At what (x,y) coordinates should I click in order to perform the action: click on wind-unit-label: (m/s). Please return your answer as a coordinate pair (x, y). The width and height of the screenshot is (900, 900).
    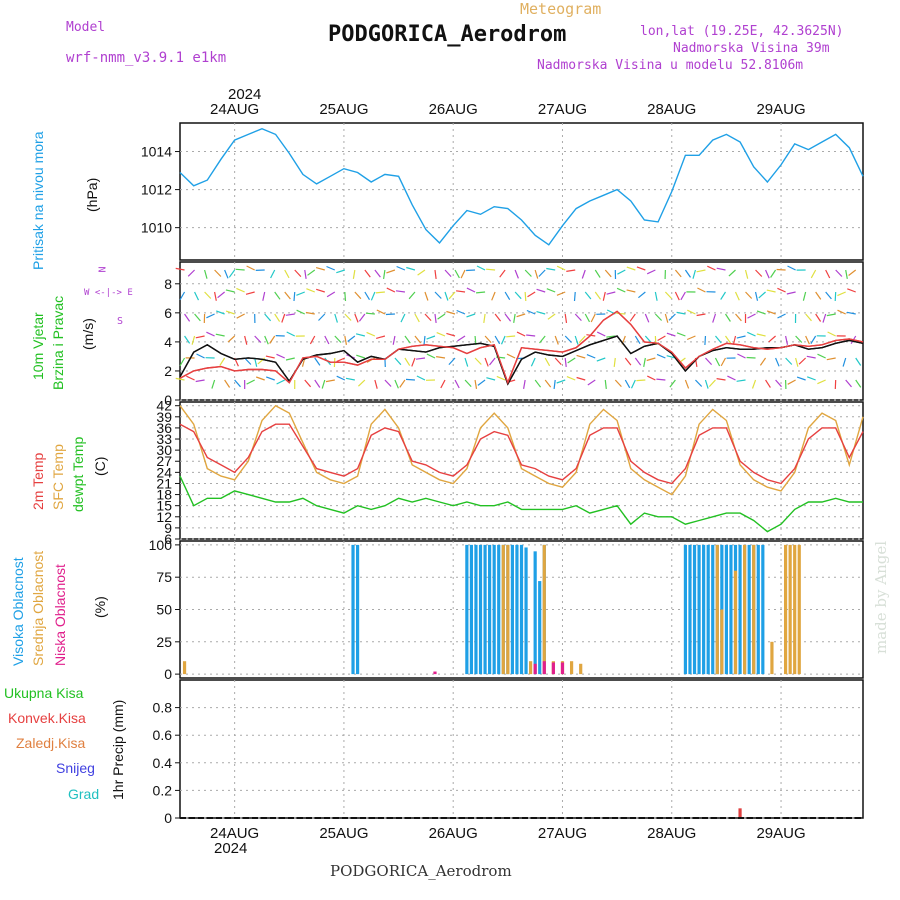
    Looking at the image, I should click on (88, 334).